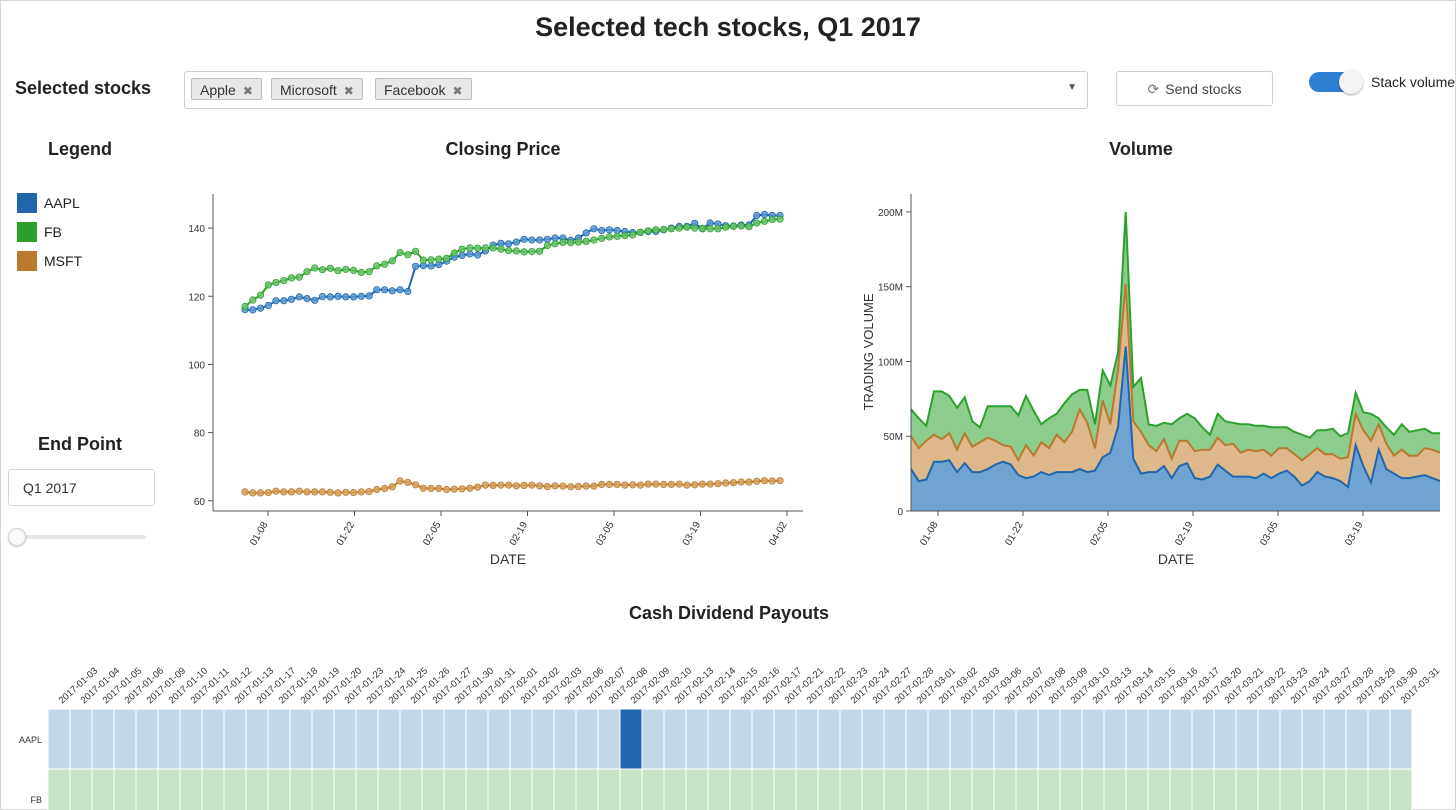  Describe the element at coordinates (36, 800) in the screenshot. I see `heatmap-row-label: FB` at that location.